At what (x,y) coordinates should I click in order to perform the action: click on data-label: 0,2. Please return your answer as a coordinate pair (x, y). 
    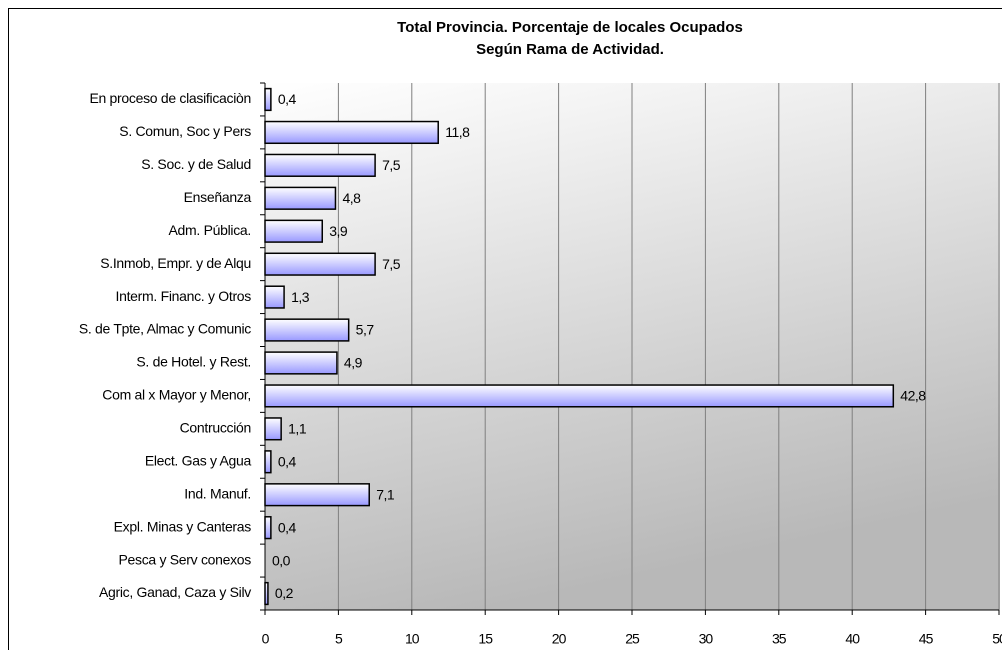
    Looking at the image, I should click on (284, 593).